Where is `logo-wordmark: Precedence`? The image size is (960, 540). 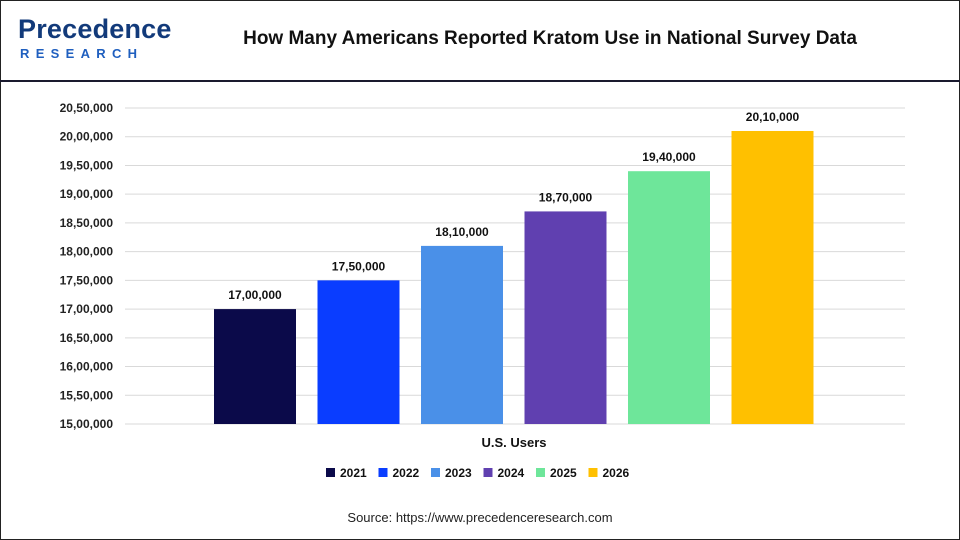 logo-wordmark: Precedence is located at coordinates (95, 29).